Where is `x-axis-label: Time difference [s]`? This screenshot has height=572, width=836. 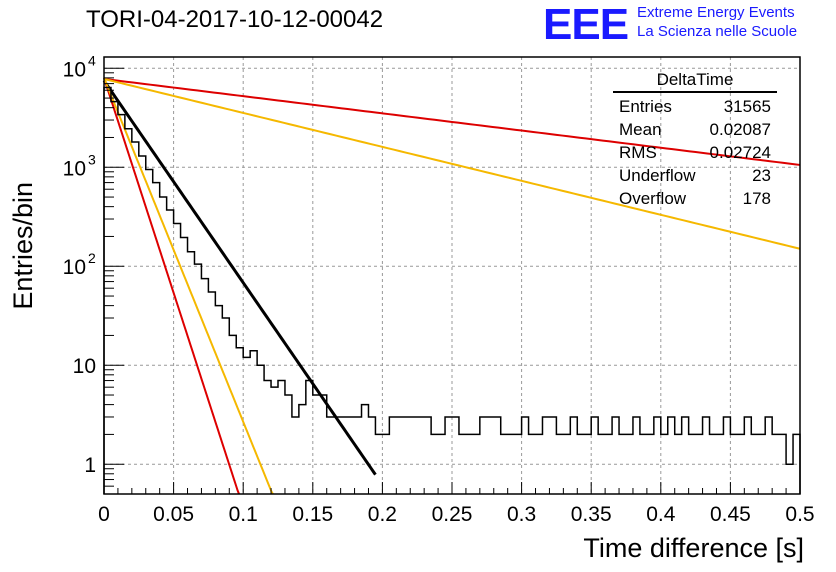
x-axis-label: Time difference [s] is located at coordinates (693, 548).